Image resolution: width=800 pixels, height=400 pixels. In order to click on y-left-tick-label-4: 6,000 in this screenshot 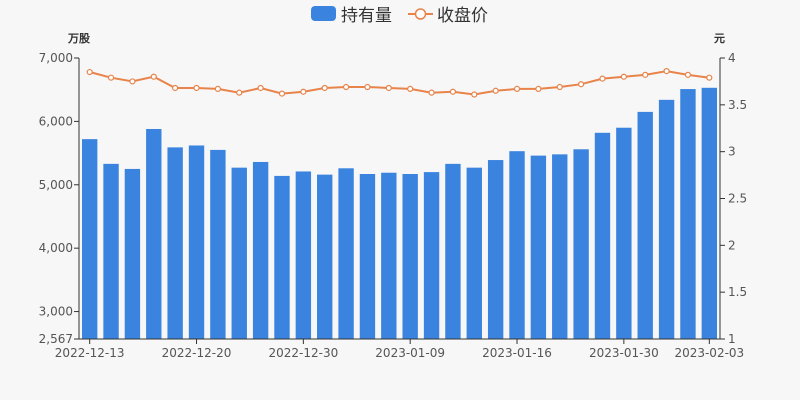, I will do `click(56, 121)`.